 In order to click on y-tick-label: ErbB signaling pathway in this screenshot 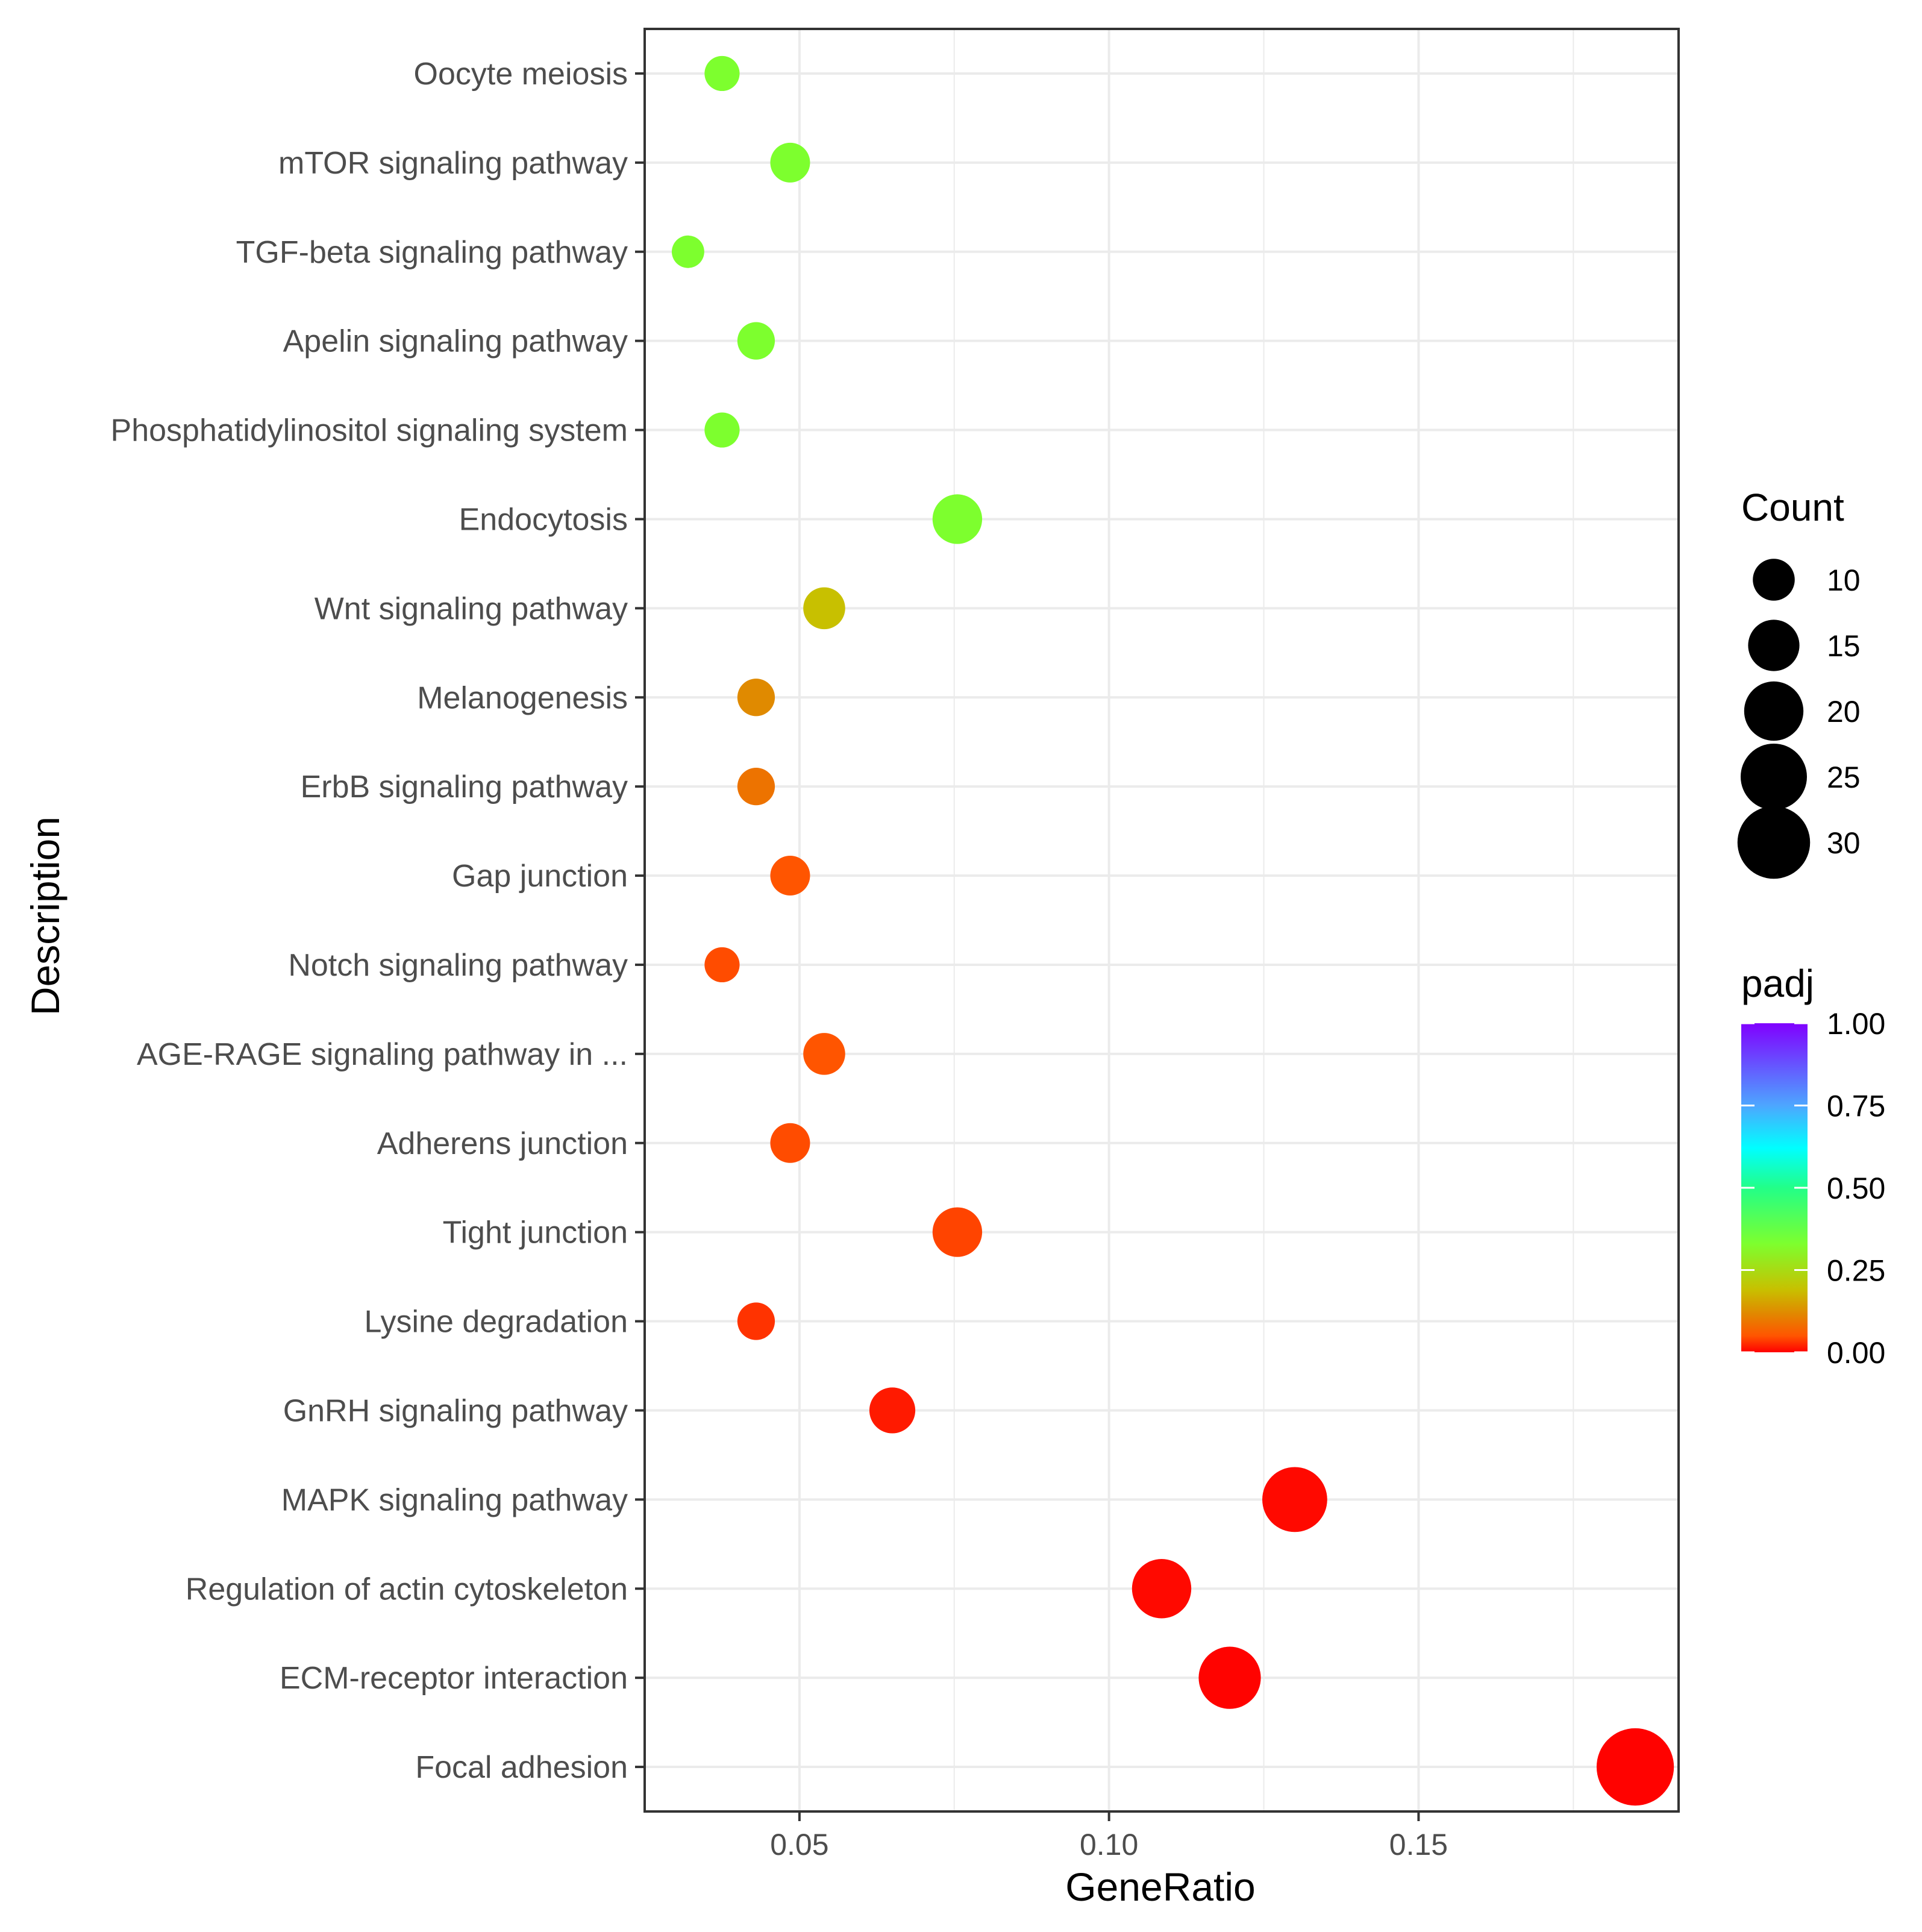, I will do `click(464, 787)`.